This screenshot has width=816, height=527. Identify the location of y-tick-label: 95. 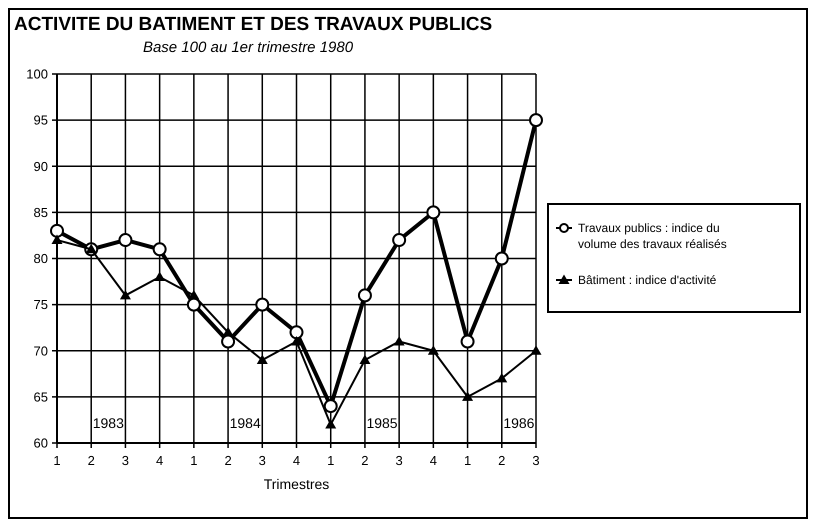
(41, 120).